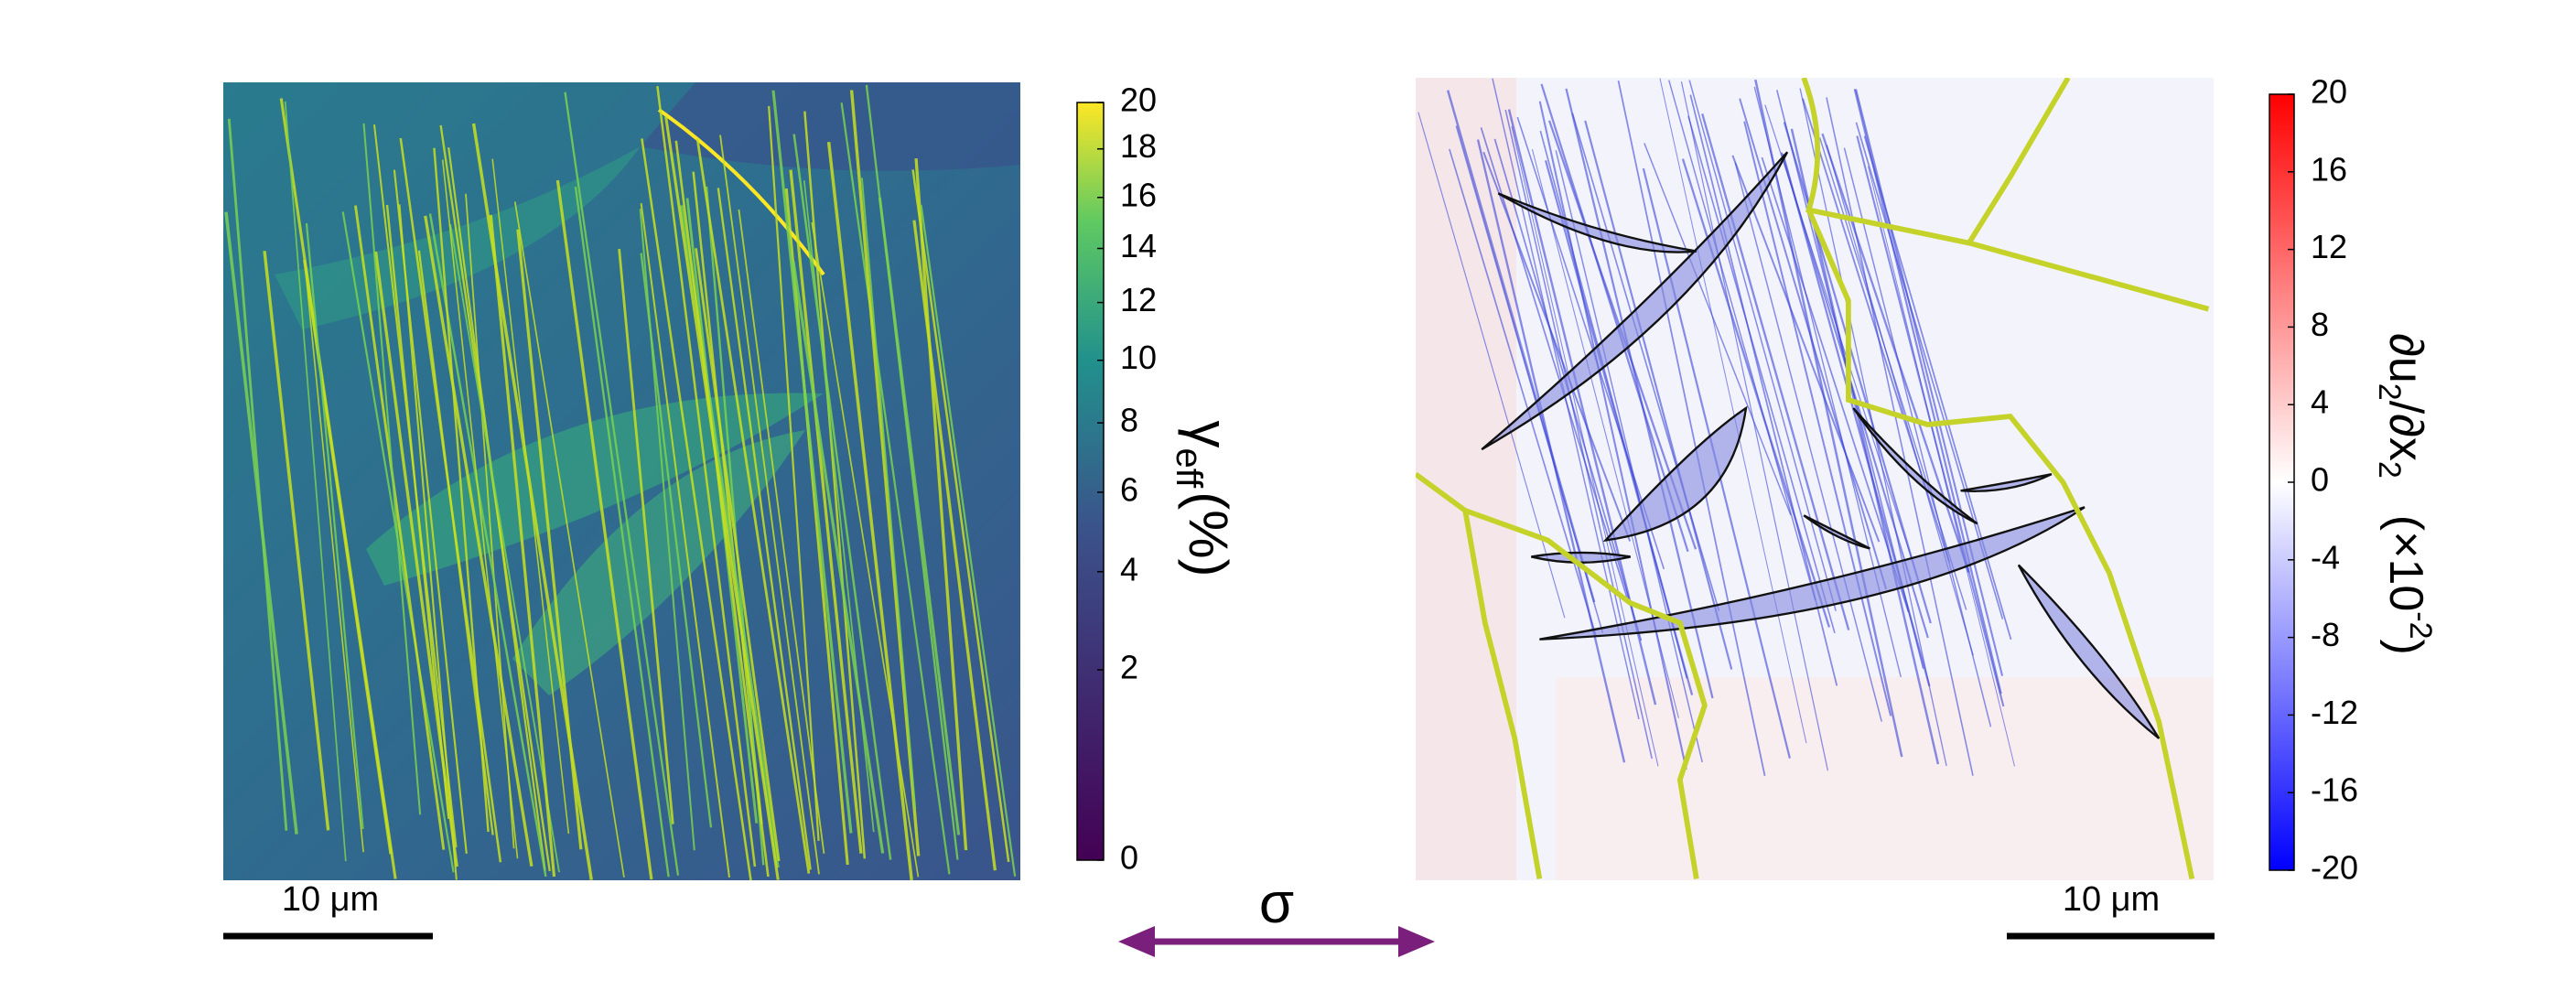  I want to click on label-part: ∂u, so click(2405, 358).